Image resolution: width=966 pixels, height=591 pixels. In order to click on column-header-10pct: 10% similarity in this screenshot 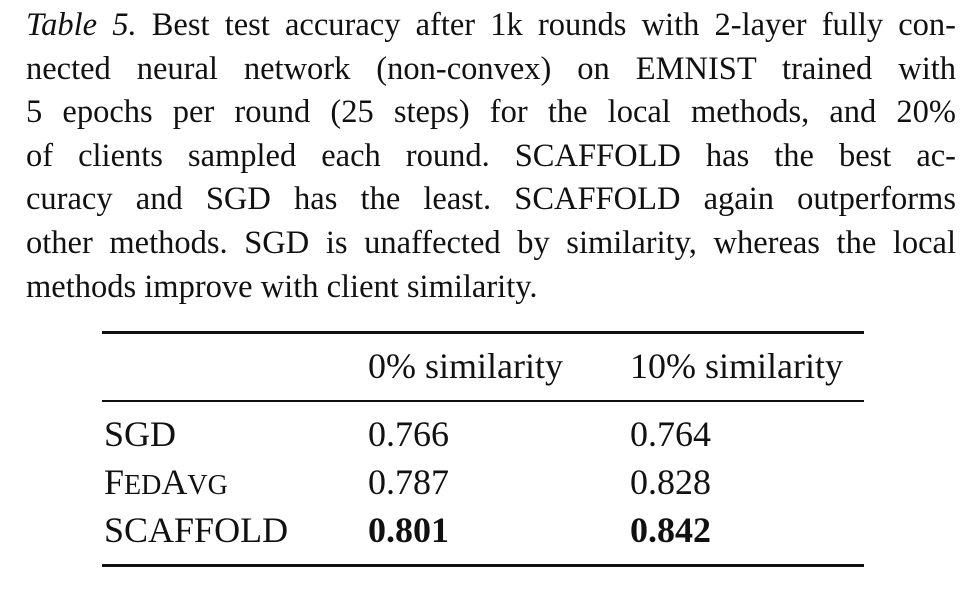, I will do `click(736, 366)`.